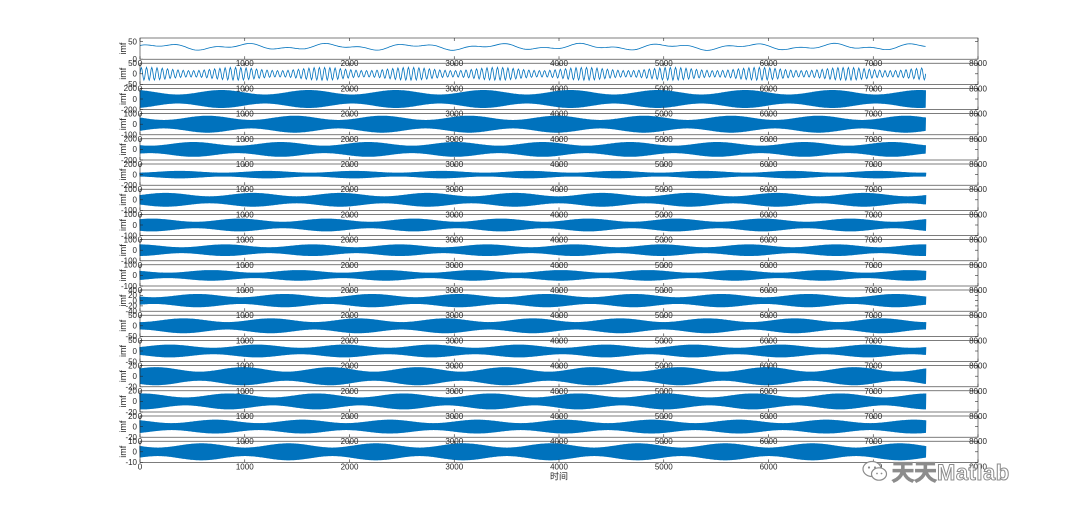  I want to click on y-tick-label: -40, so click(131, 311).